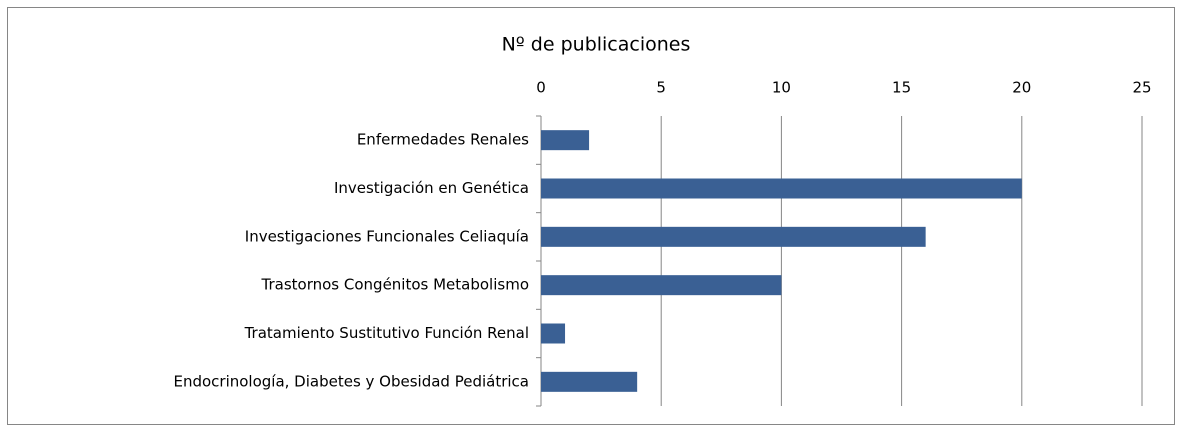 This screenshot has width=1182, height=431. I want to click on y-tick-label: Investigaciones Funcionales Celiaquía, so click(387, 236).